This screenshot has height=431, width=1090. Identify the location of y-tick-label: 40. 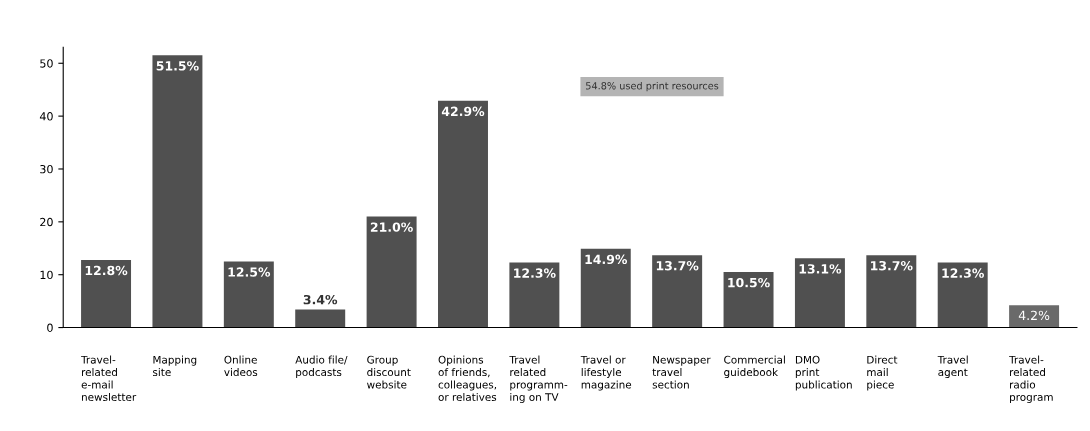
(46, 116).